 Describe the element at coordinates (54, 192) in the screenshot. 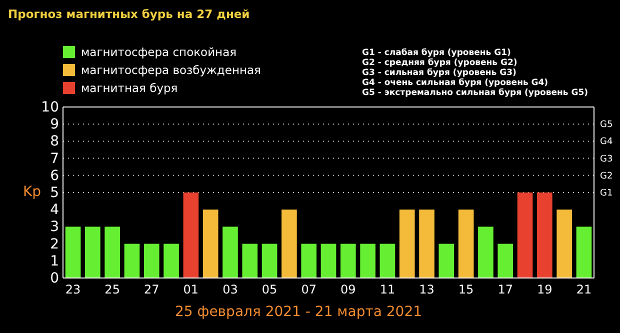

I see `y-tick-label: 5` at that location.